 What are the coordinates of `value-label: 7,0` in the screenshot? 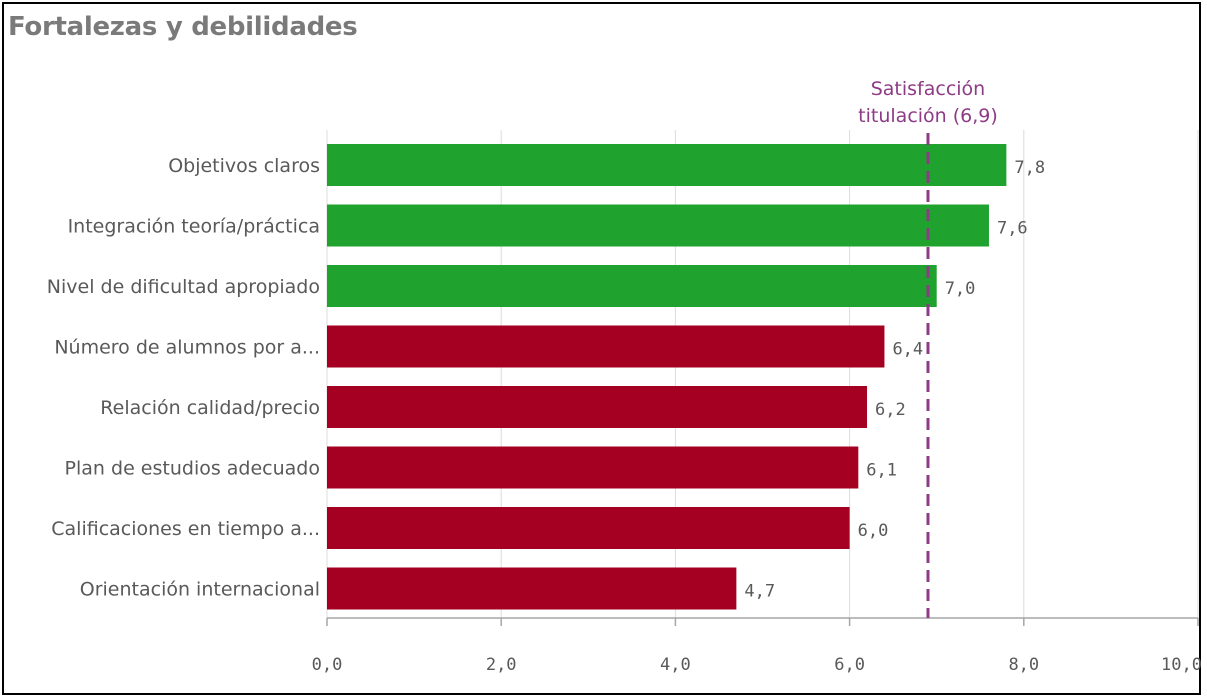 It's located at (960, 289).